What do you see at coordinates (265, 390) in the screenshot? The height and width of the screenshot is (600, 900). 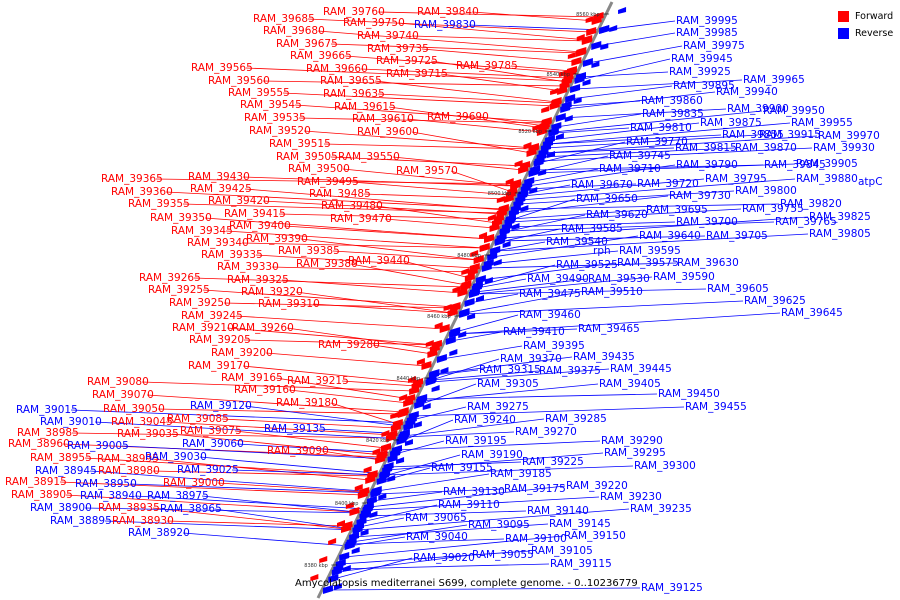 I see `forward-gene-label: RAM_39160` at bounding box center [265, 390].